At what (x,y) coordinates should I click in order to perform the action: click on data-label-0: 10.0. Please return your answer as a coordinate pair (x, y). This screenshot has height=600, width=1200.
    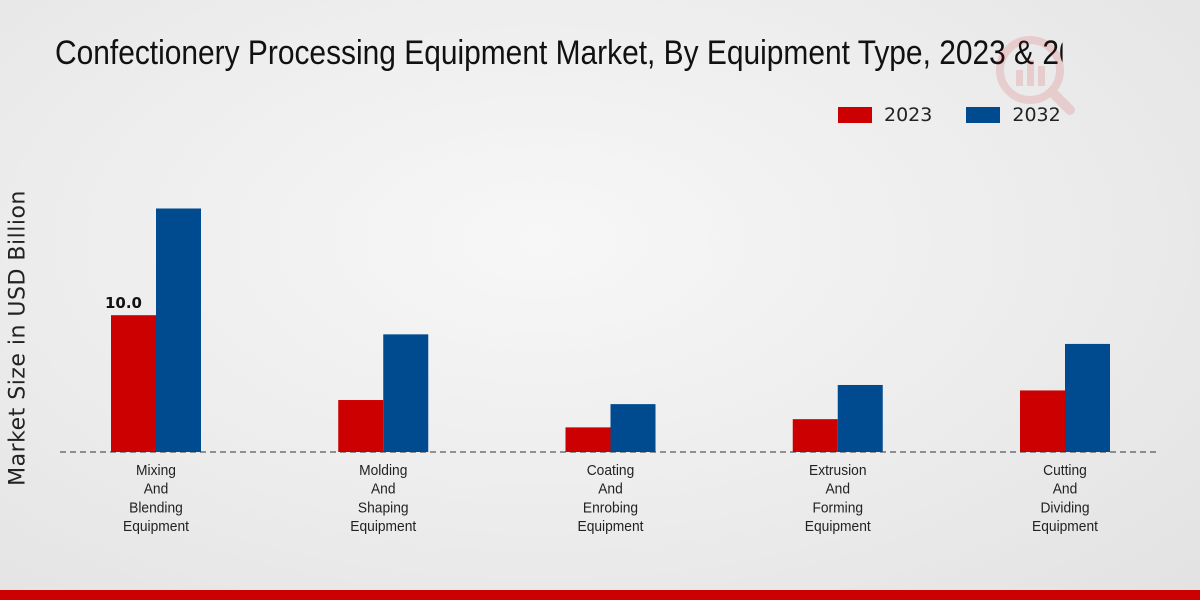
    Looking at the image, I should click on (123, 303).